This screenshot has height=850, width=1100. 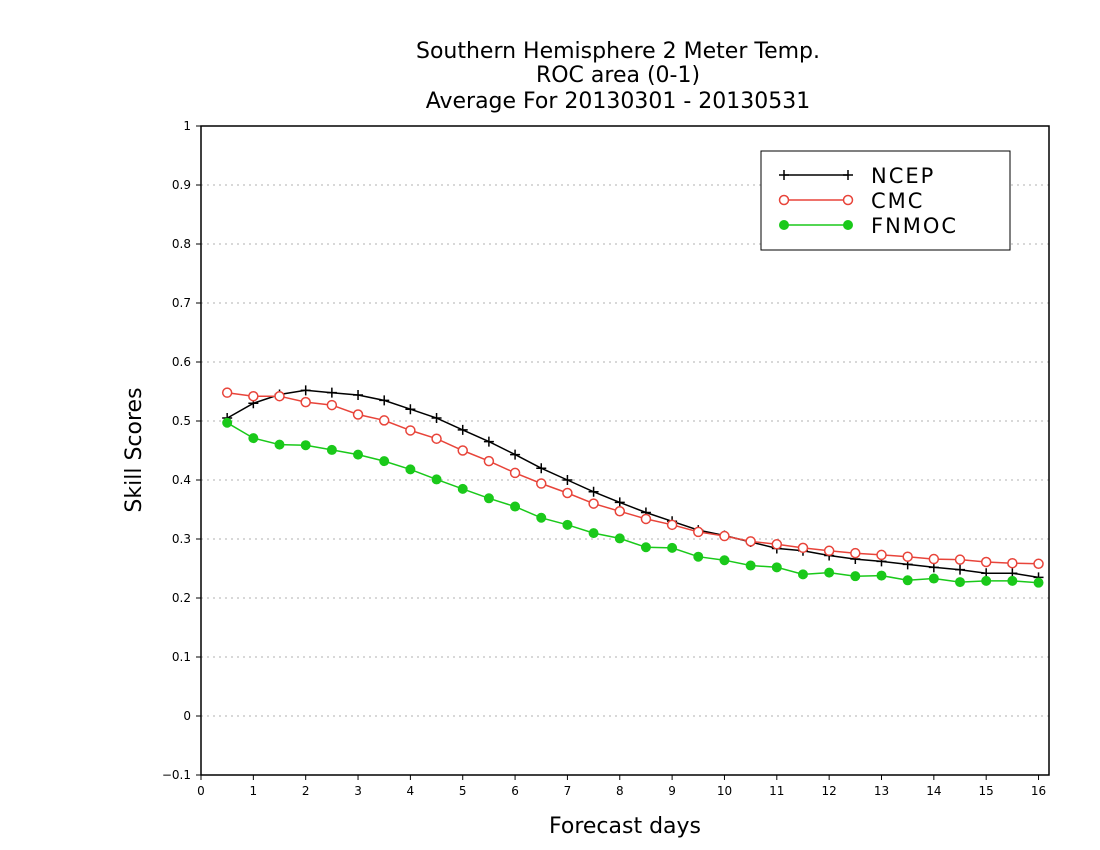 What do you see at coordinates (515, 791) in the screenshot?
I see `x-tick-label: 6` at bounding box center [515, 791].